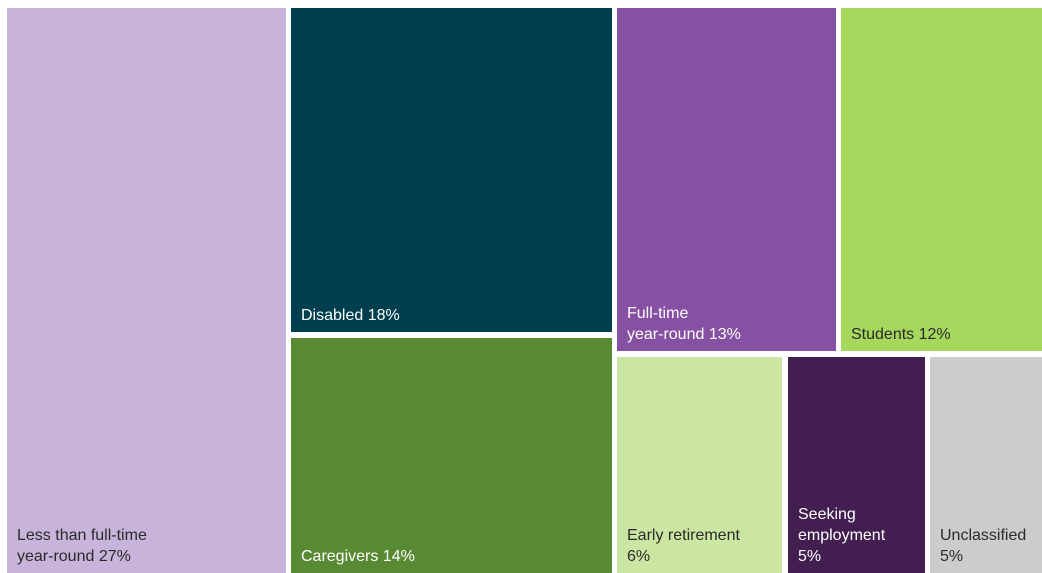 The height and width of the screenshot is (573, 1042). Describe the element at coordinates (983, 546) in the screenshot. I see `treemap-tile-label: Unclassified 5%` at that location.